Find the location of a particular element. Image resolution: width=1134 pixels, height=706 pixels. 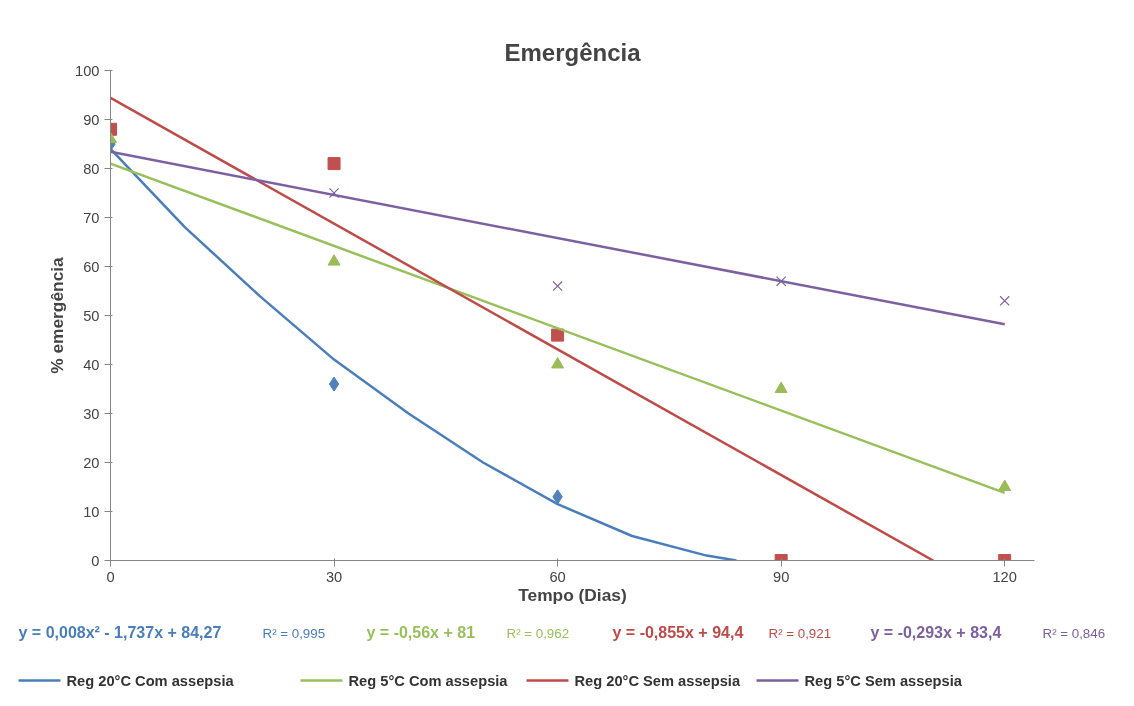

y-axis-title: % emergência is located at coordinates (57, 315).